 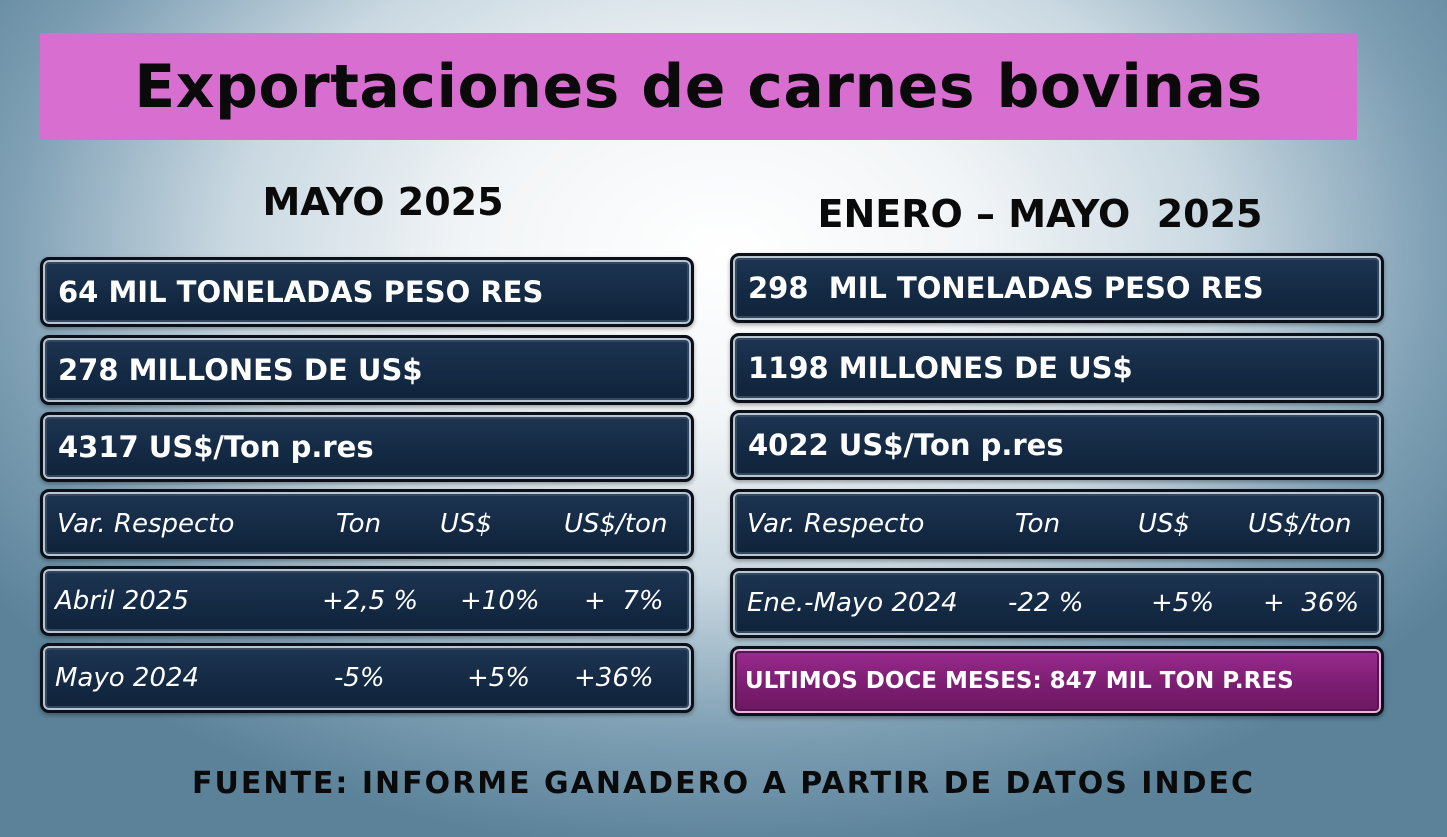 What do you see at coordinates (624, 601) in the screenshot?
I see `left-row-usd-ton: + 7%` at bounding box center [624, 601].